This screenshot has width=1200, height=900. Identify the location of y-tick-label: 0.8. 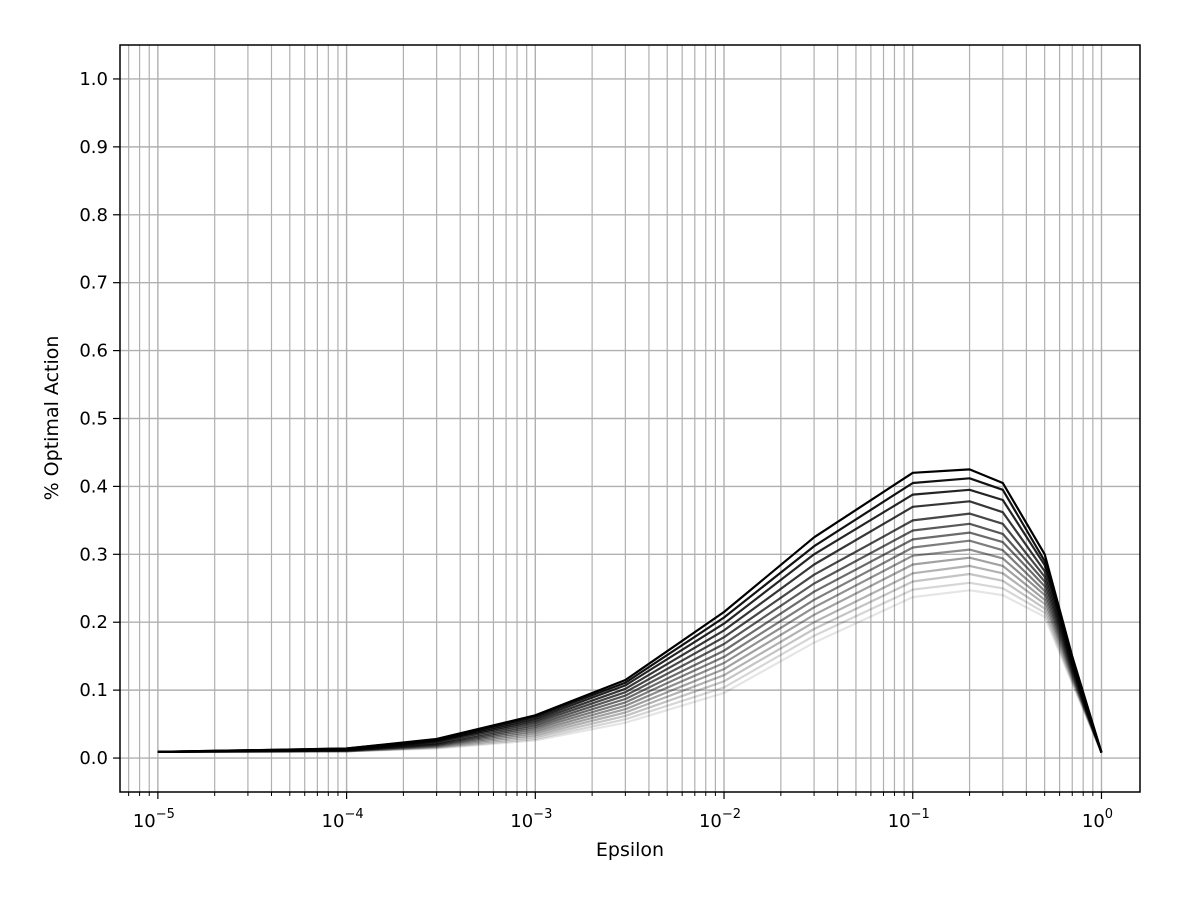
(93, 215).